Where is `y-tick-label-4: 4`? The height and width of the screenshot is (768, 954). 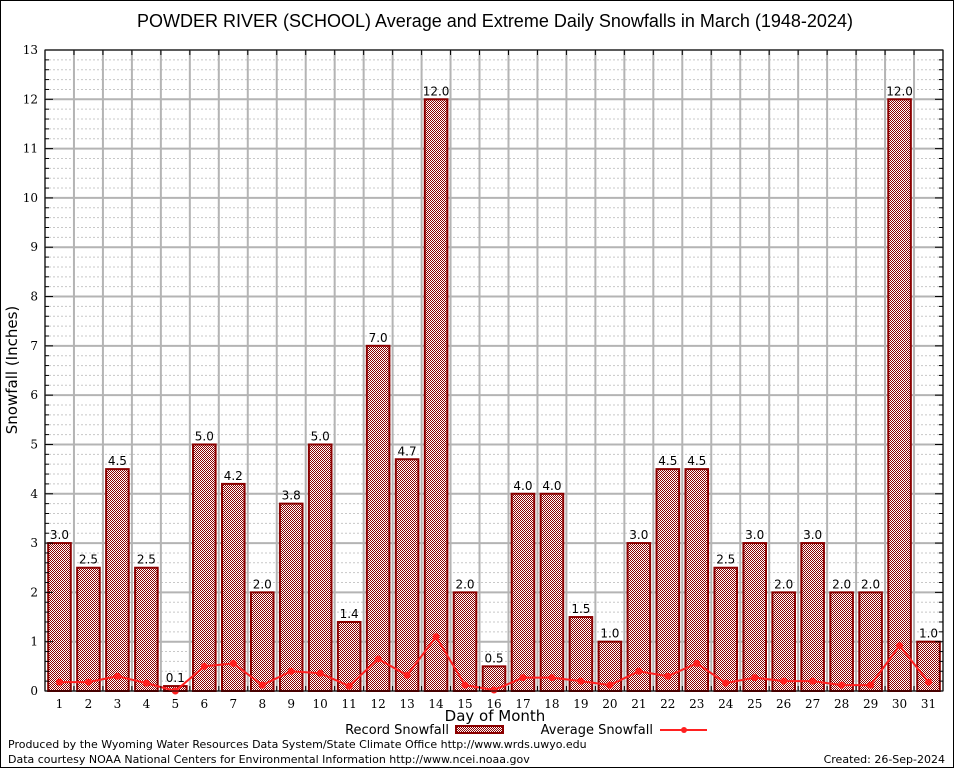 y-tick-label-4: 4 is located at coordinates (34, 494).